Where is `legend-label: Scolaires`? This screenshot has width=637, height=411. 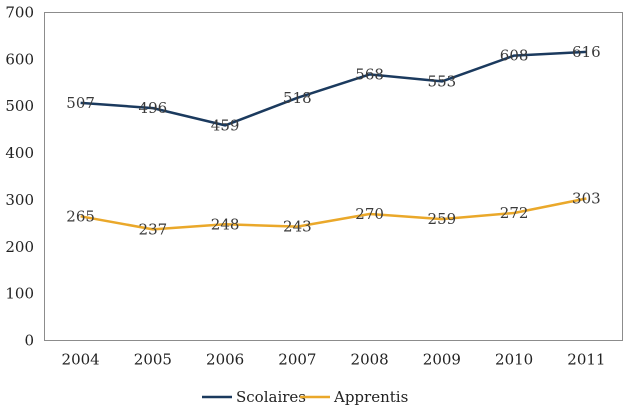 legend-label: Scolaires is located at coordinates (271, 397).